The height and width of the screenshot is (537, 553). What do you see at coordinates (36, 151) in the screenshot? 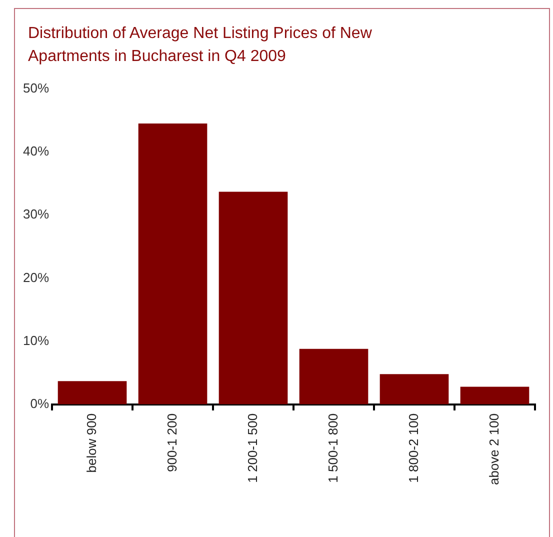
I see `y-tick-label: 40%` at bounding box center [36, 151].